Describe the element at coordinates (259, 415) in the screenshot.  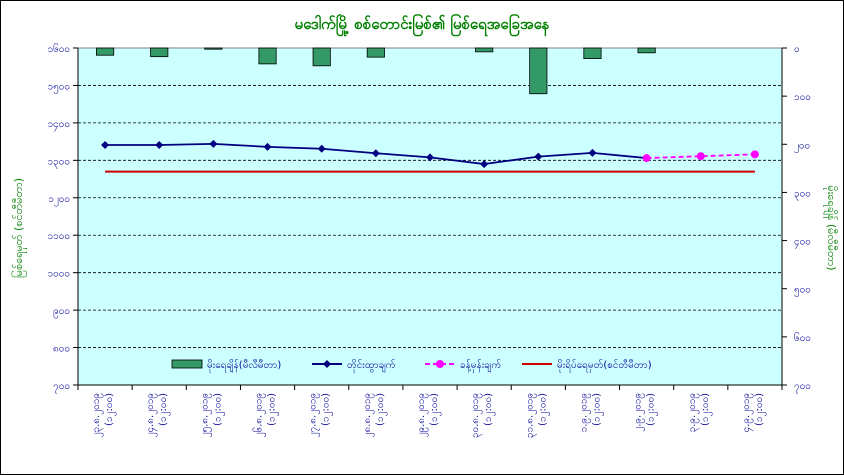
I see `x-axis-tick-label: ၂၆.၈.၂၀၁၉` at that location.